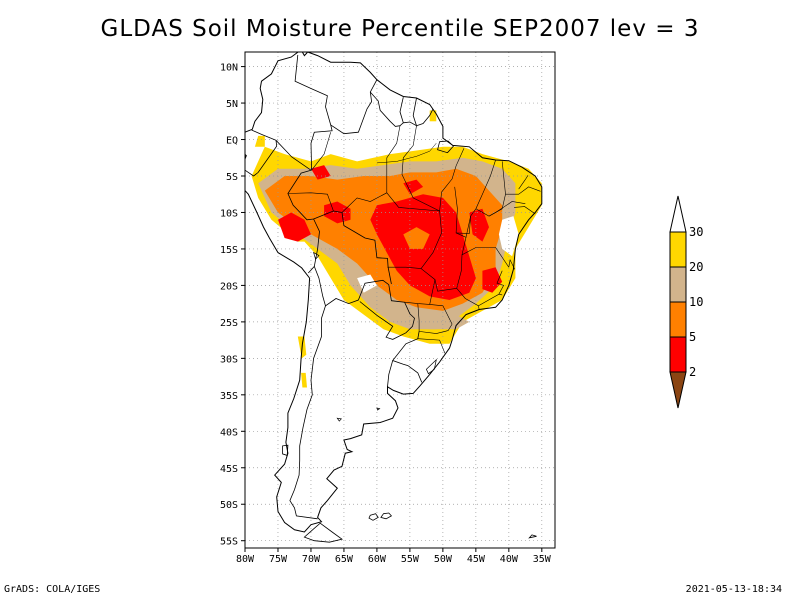 This screenshot has height=600, width=800. Describe the element at coordinates (410, 559) in the screenshot. I see `lon-tick-label: 55W` at that location.